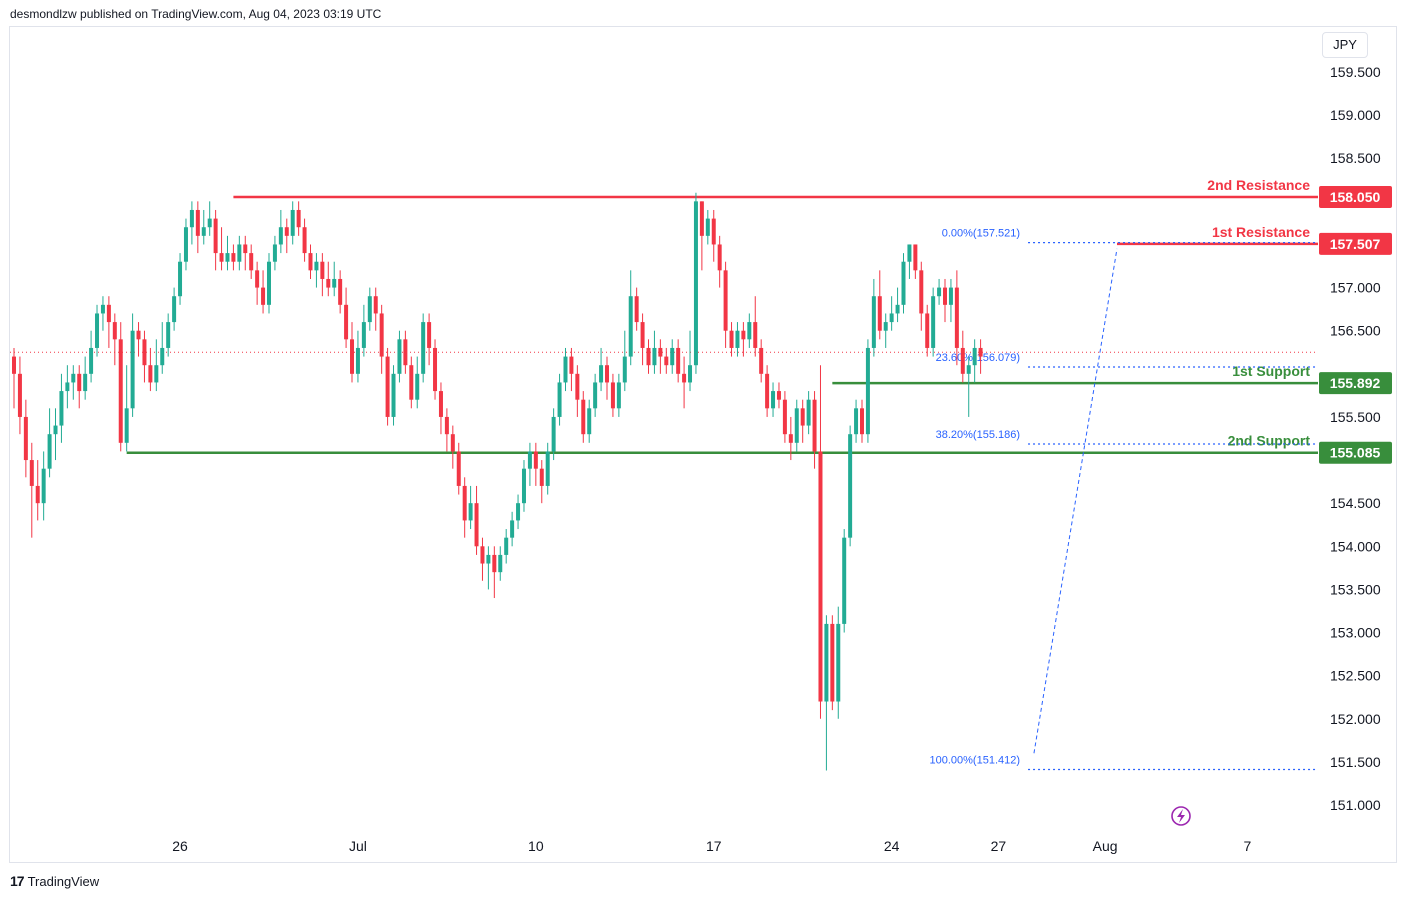 The height and width of the screenshot is (899, 1407). Describe the element at coordinates (711, 846) in the screenshot. I see `time-axis: 26 Jul 10 17 24 27 Aug 7` at that location.